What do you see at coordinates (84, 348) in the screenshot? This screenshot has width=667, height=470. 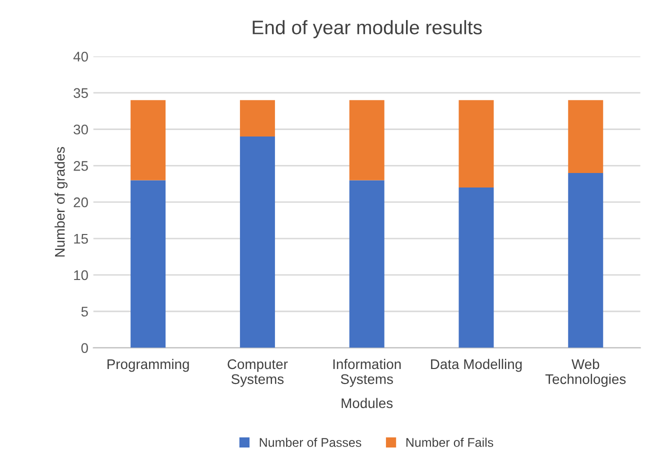 I see `y-tick-label: 0` at bounding box center [84, 348].